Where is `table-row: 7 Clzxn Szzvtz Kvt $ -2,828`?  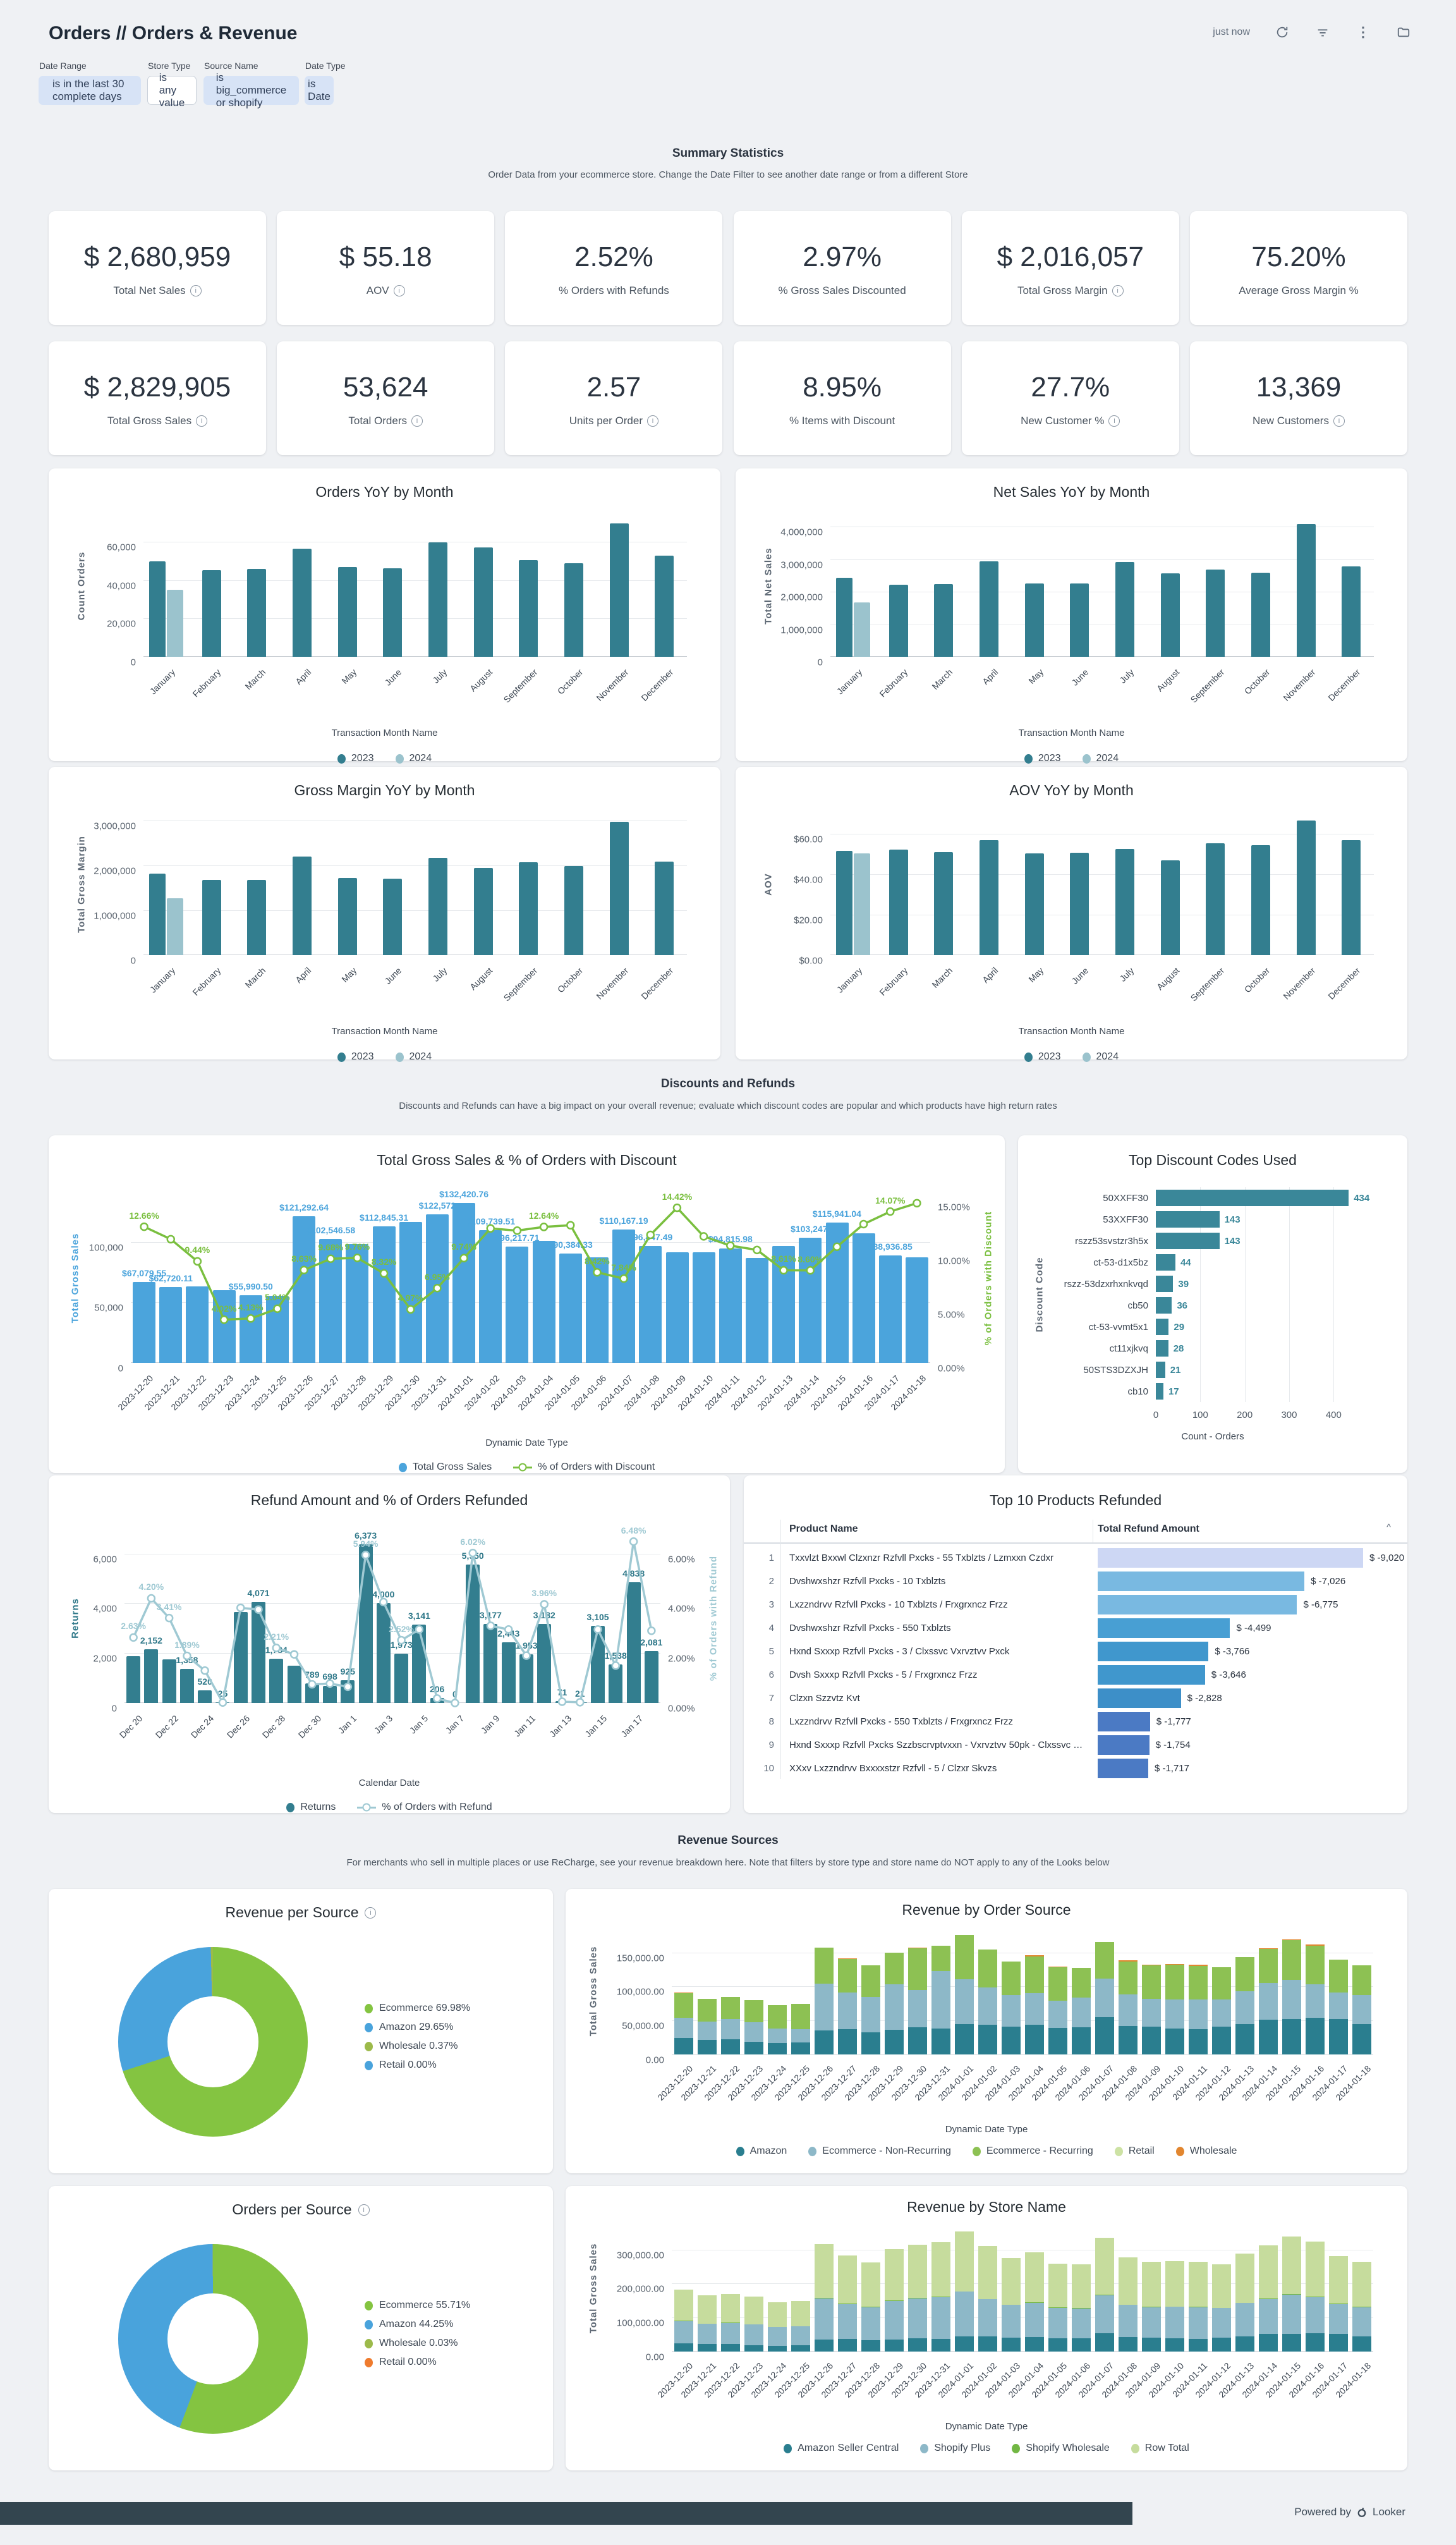
table-row: 7 Clzxn Szzvtz Kvt $ -2,828 is located at coordinates (1075, 1698).